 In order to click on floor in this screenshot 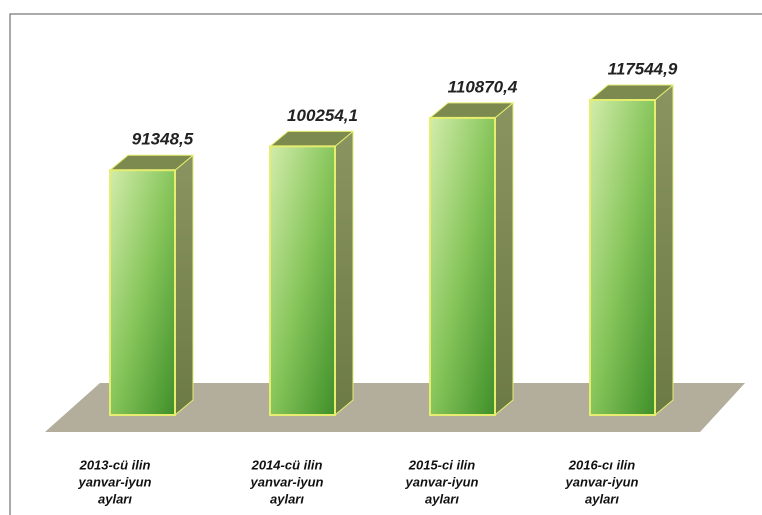, I will do `click(395, 407)`.